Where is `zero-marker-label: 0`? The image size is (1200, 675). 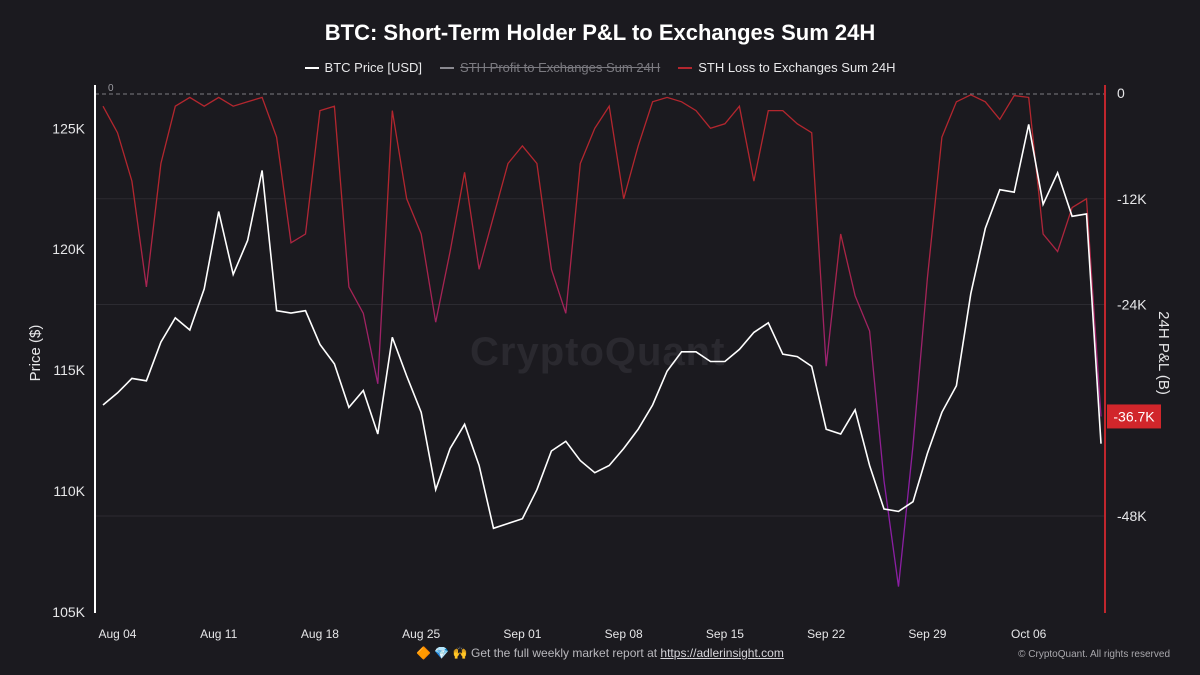
zero-marker-label: 0 is located at coordinates (111, 88).